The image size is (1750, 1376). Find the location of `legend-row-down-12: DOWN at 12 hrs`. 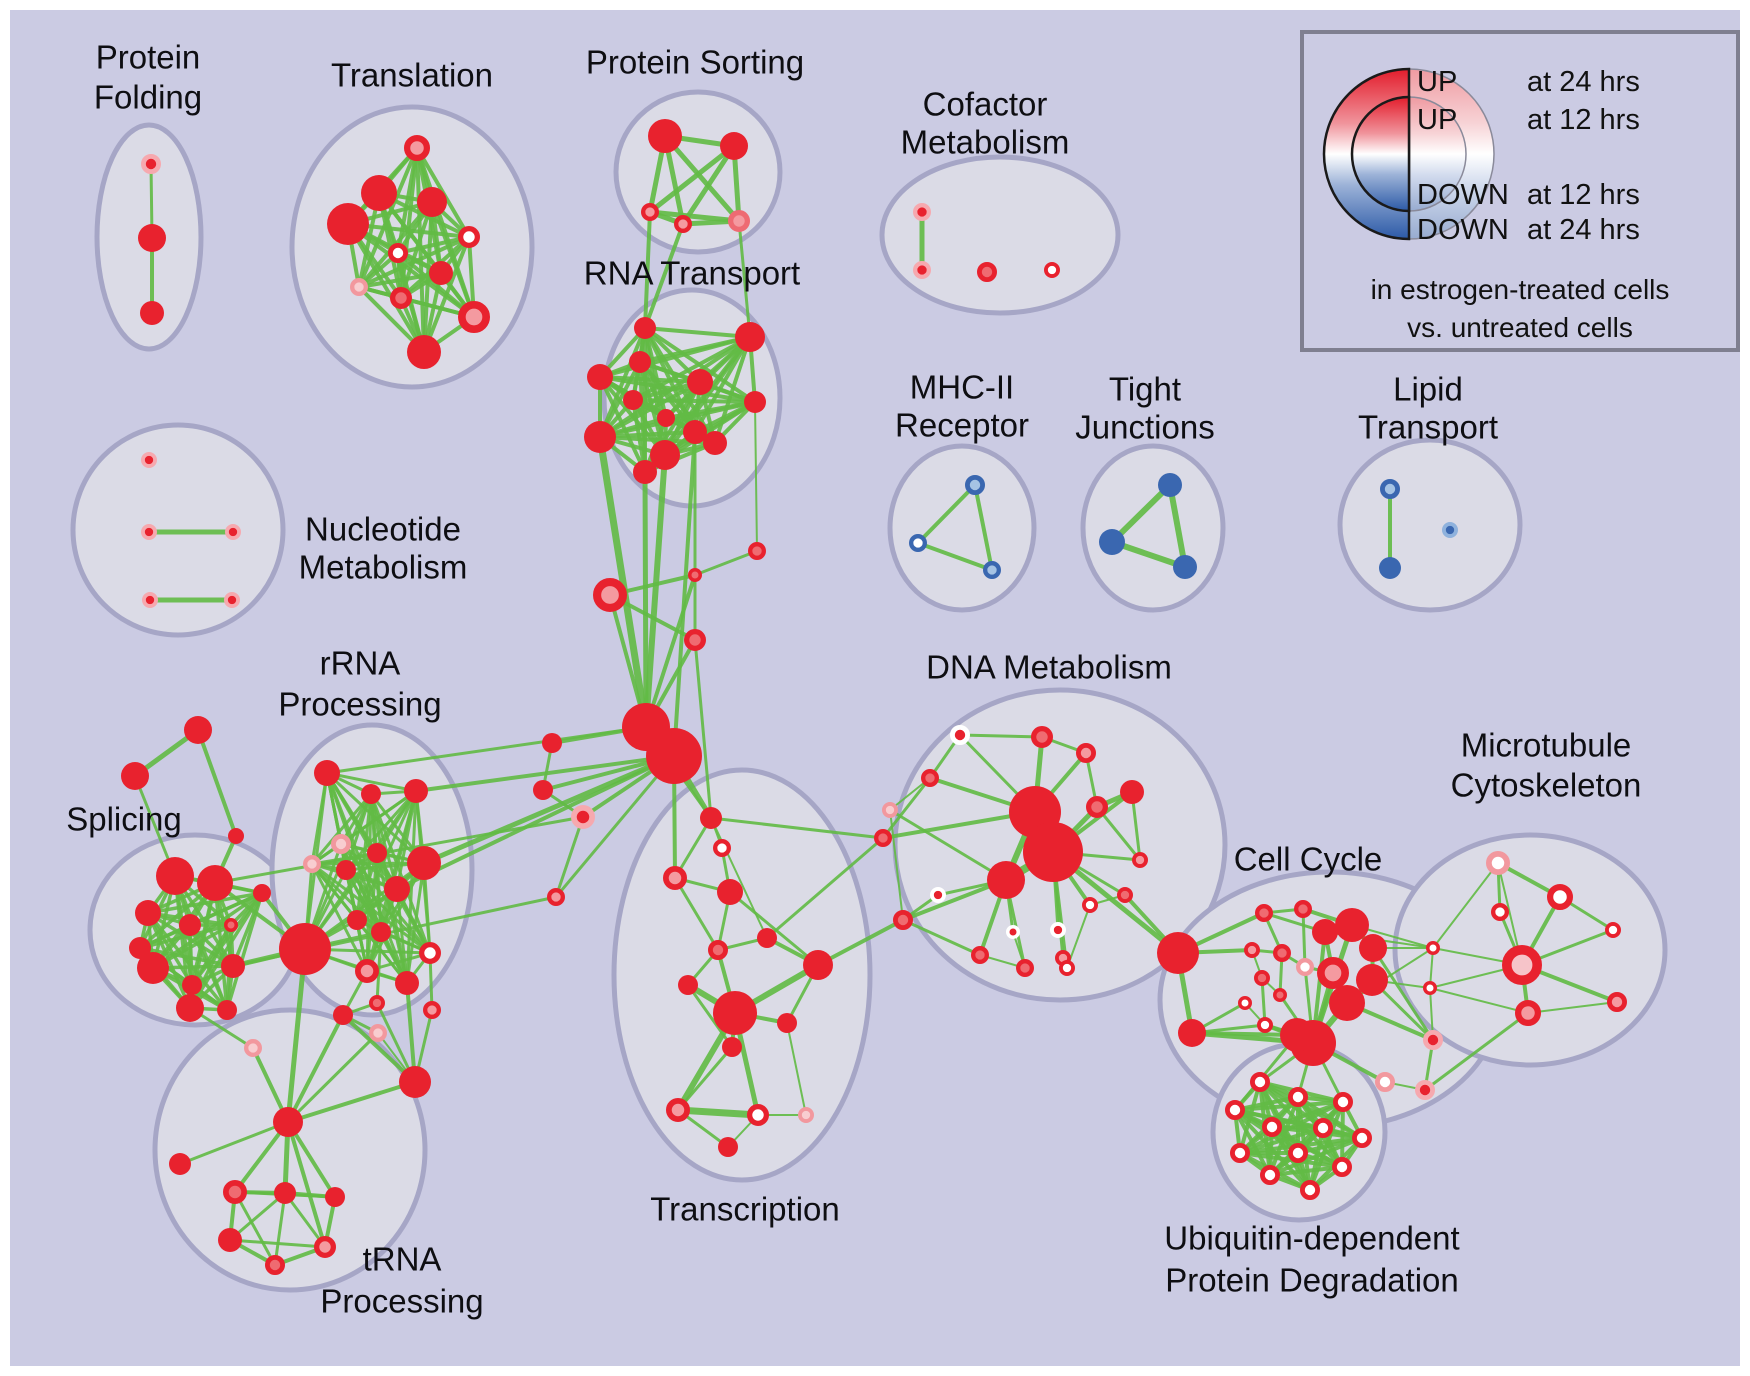

legend-row-down-12: DOWN at 12 hrs is located at coordinates (1520, 195).